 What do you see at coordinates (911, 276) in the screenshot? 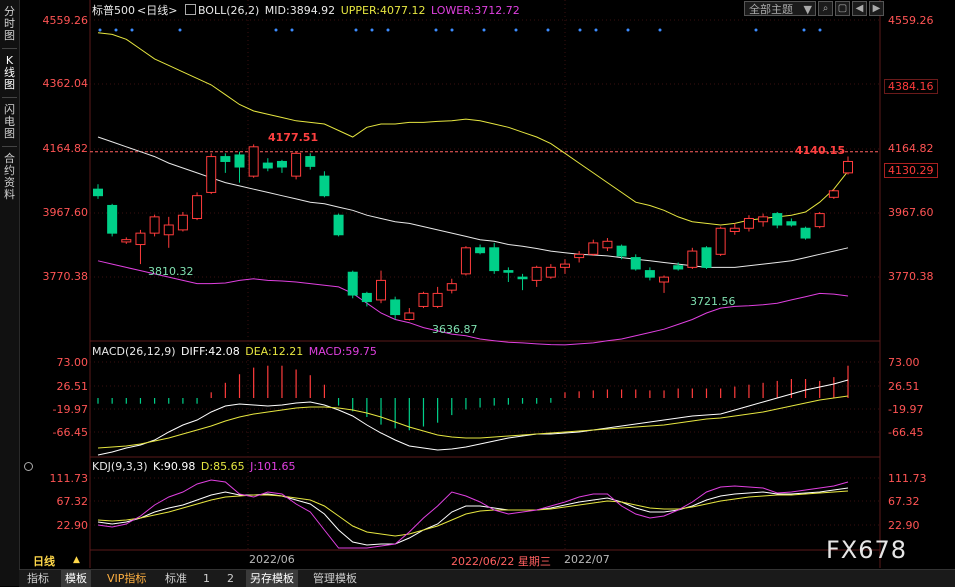
I see `y-tick-label-right: 3770.38` at bounding box center [911, 276].